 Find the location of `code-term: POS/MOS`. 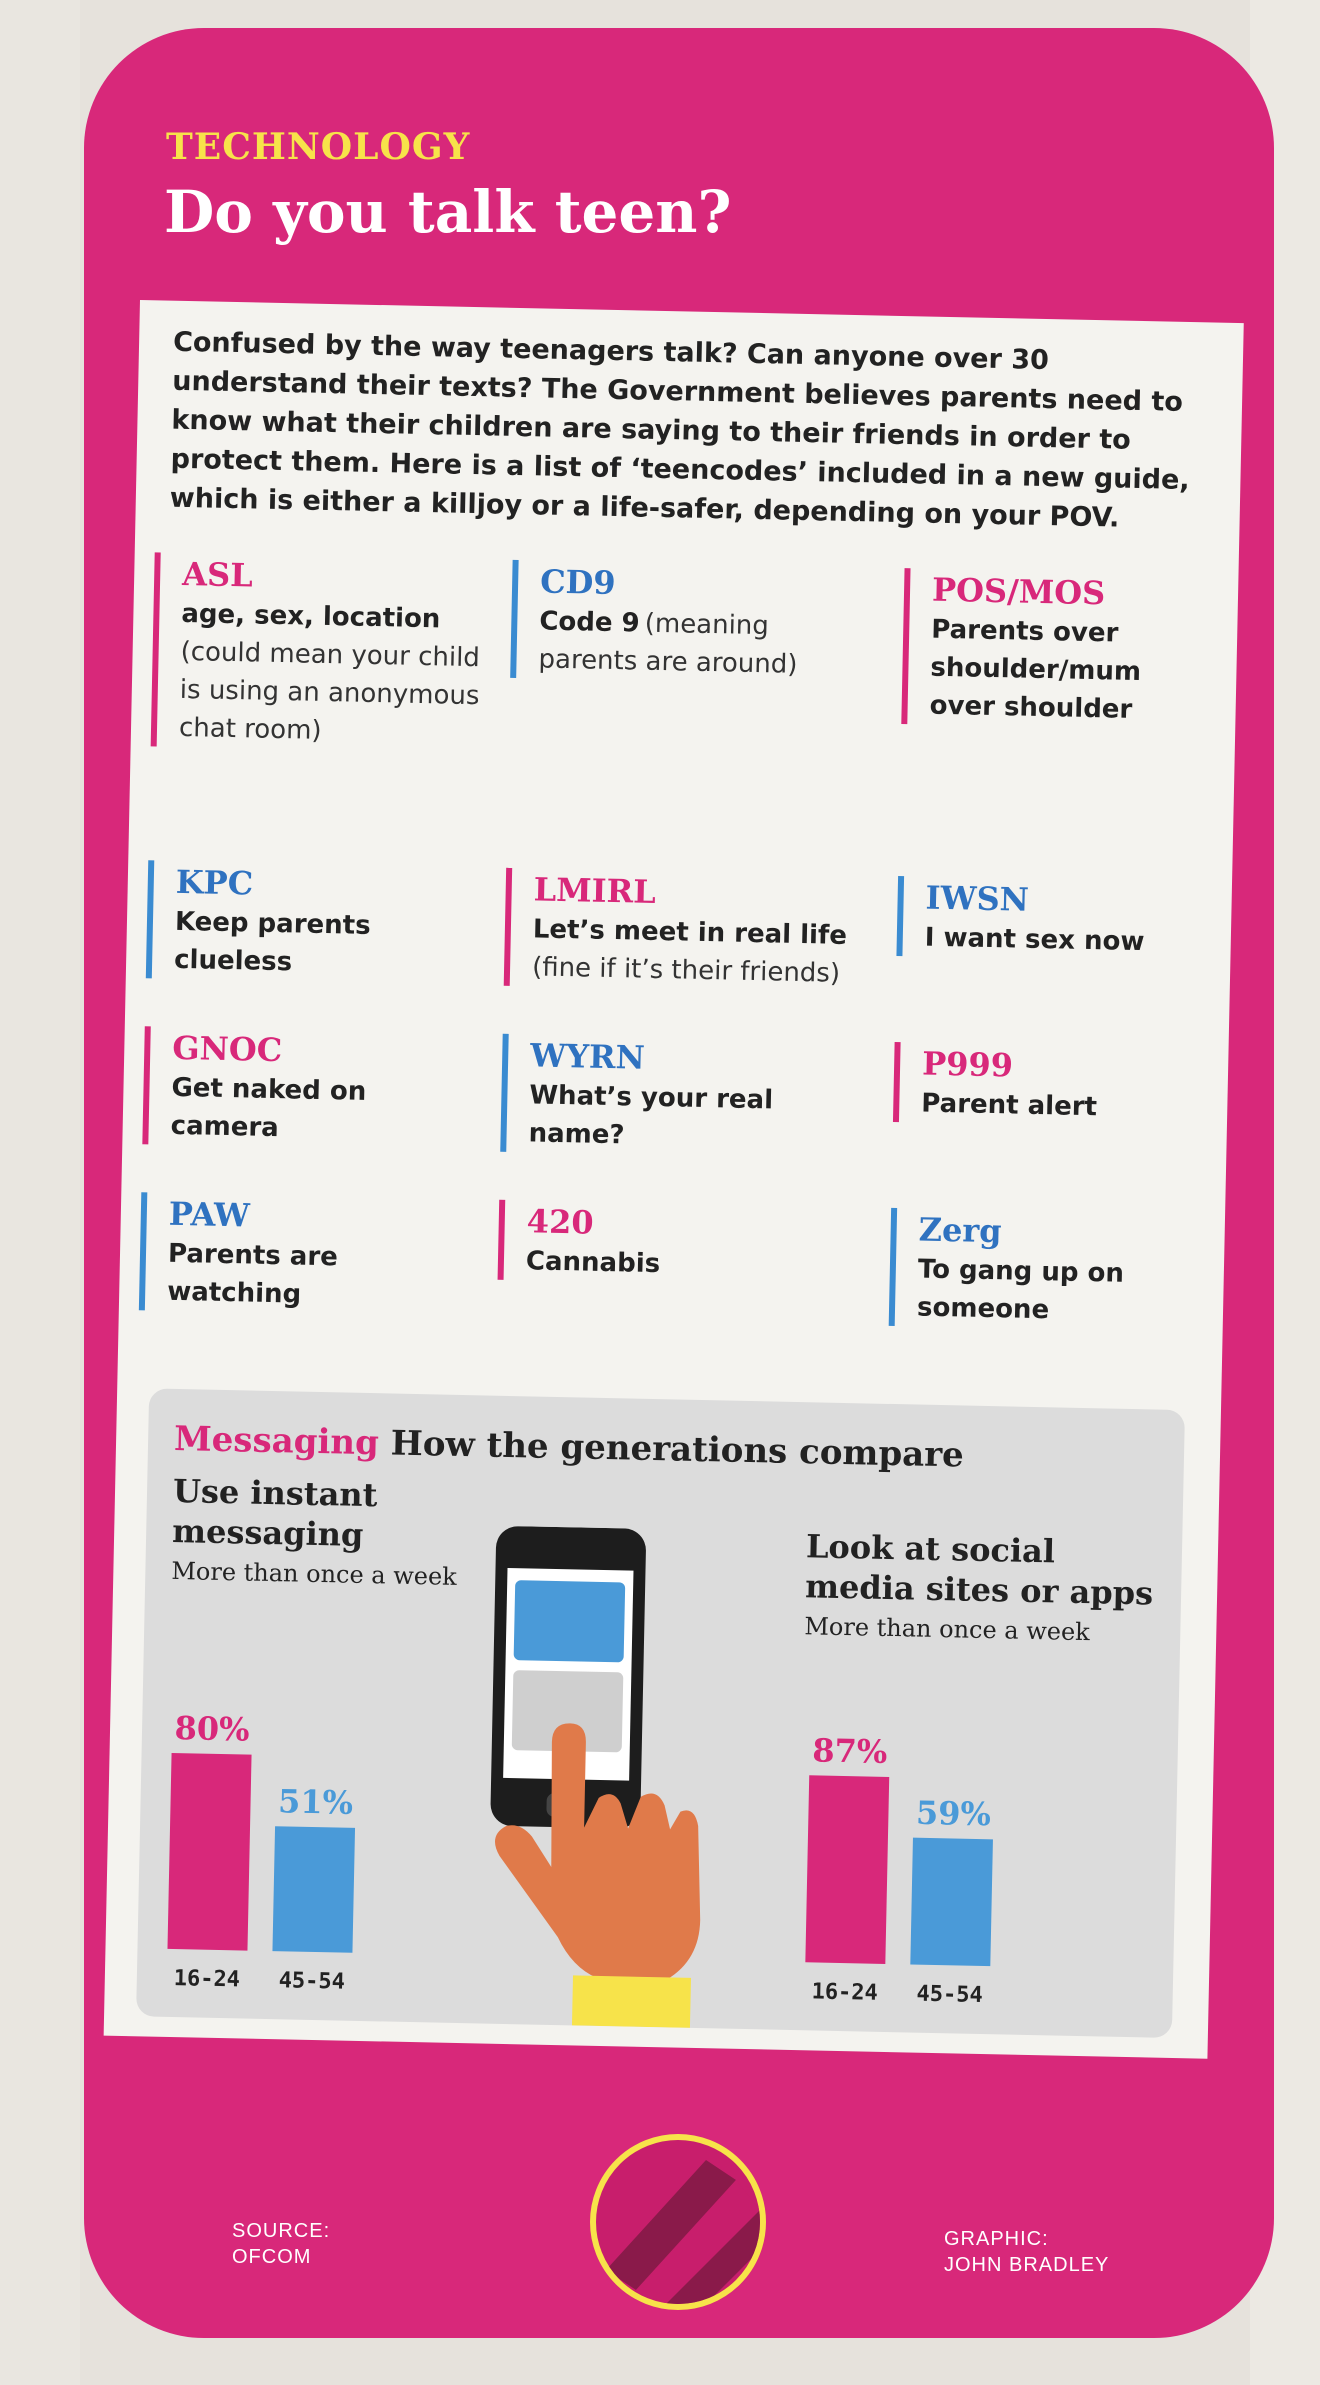

code-term: POS/MOS is located at coordinates (1018, 591).